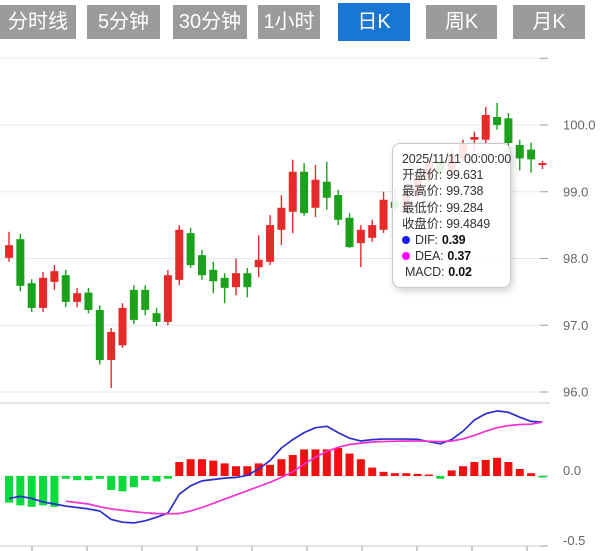  Describe the element at coordinates (468, 223) in the screenshot. I see `close-value: 99.4849` at that location.